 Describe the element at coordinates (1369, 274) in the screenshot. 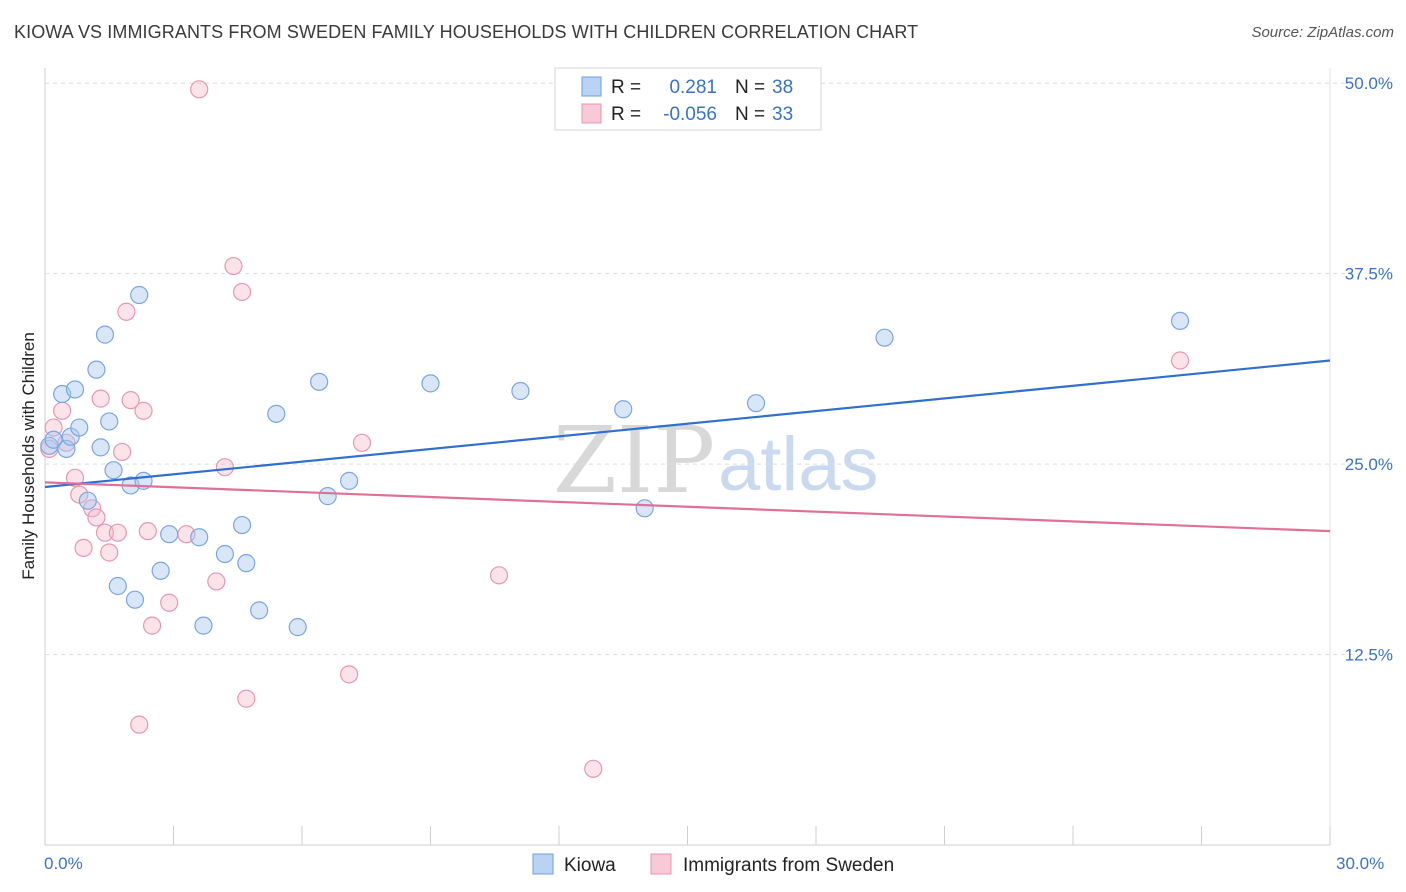

I see `y-tick-label: 37.5%` at that location.